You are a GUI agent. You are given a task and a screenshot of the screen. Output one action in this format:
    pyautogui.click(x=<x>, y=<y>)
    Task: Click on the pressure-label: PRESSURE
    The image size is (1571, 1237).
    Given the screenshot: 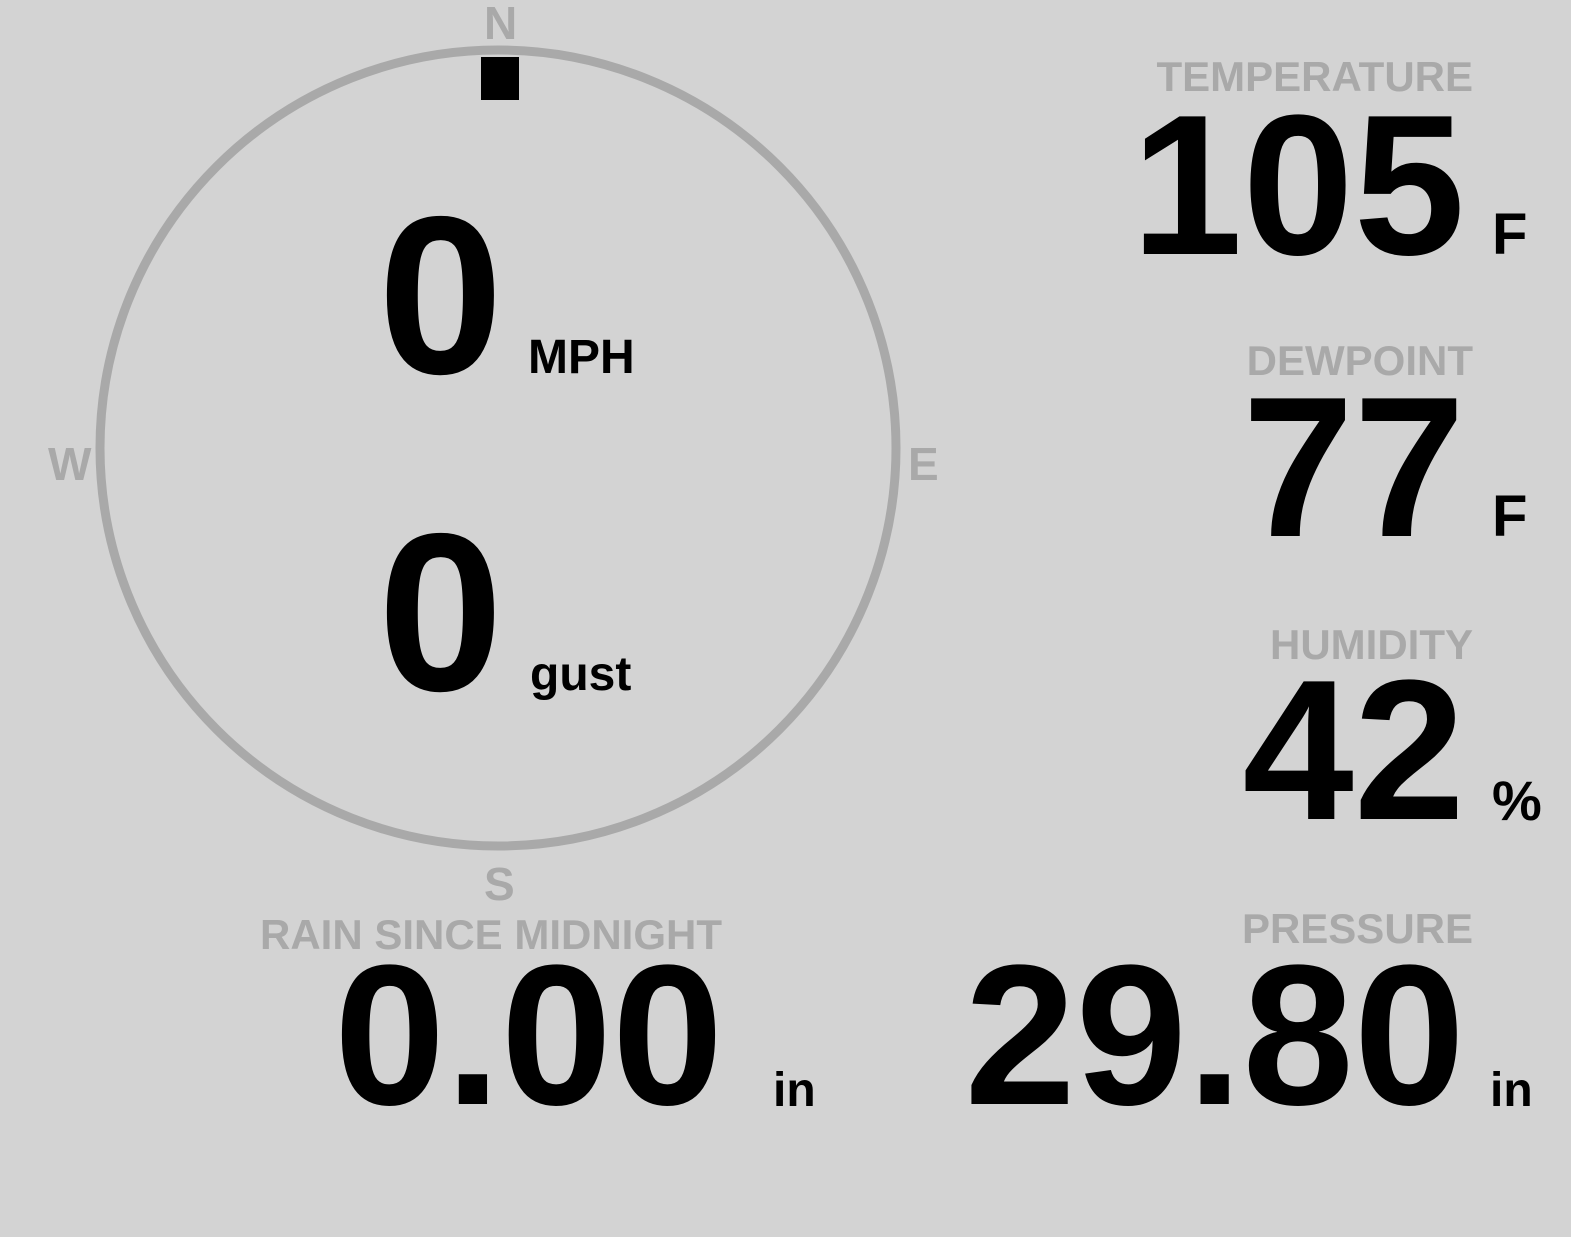 What is the action you would take?
    pyautogui.click(x=1357, y=928)
    